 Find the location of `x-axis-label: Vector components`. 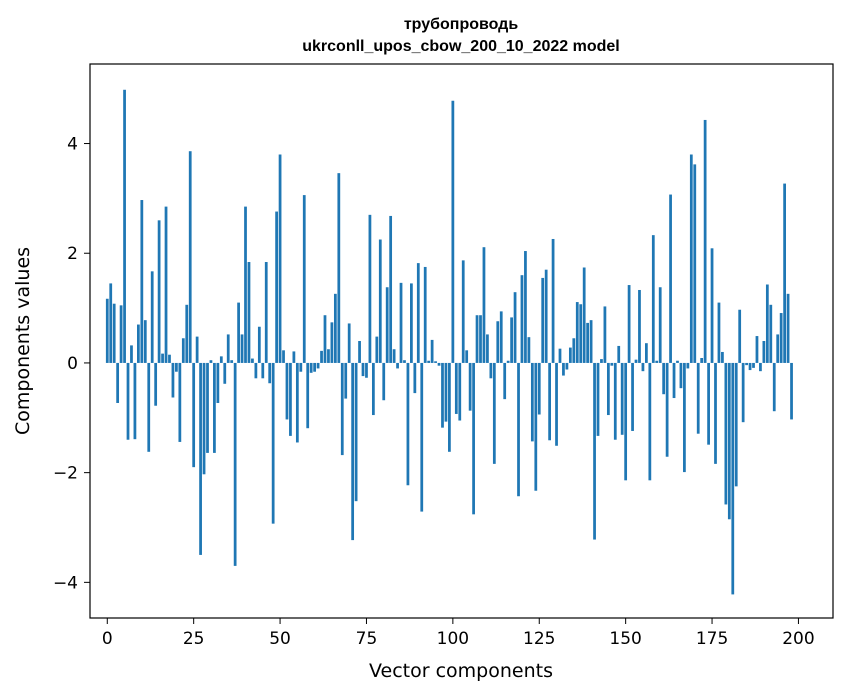

x-axis-label: Vector components is located at coordinates (461, 671).